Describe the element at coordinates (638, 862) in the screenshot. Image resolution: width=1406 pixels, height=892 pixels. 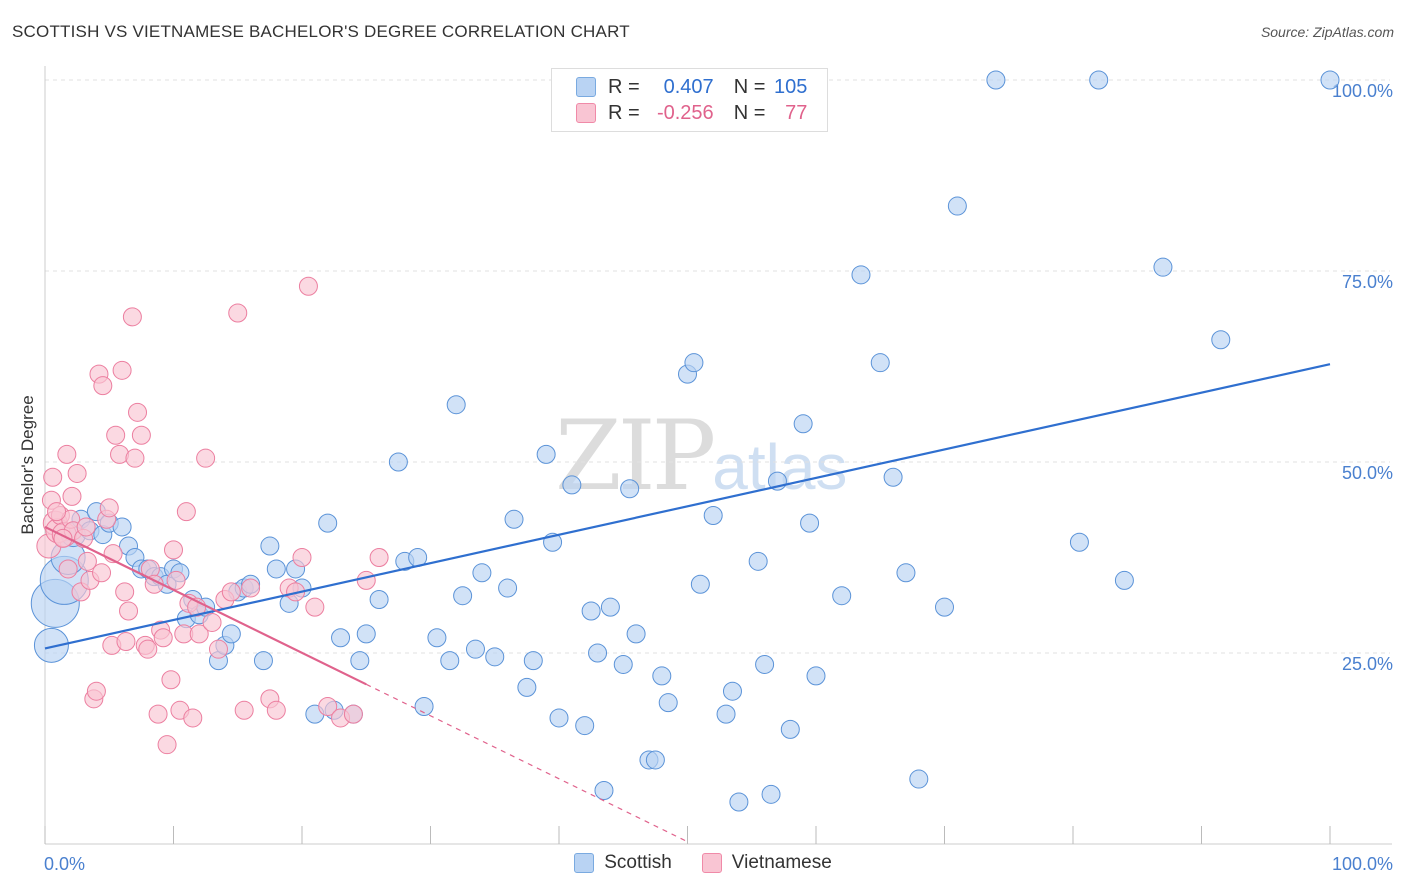
I see `series-label-scottish: Scottish` at that location.